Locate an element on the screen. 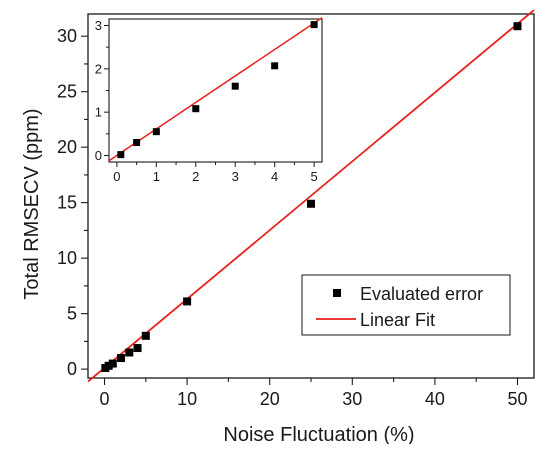 The height and width of the screenshot is (449, 538). y-tick-label: 25 is located at coordinates (67, 92).